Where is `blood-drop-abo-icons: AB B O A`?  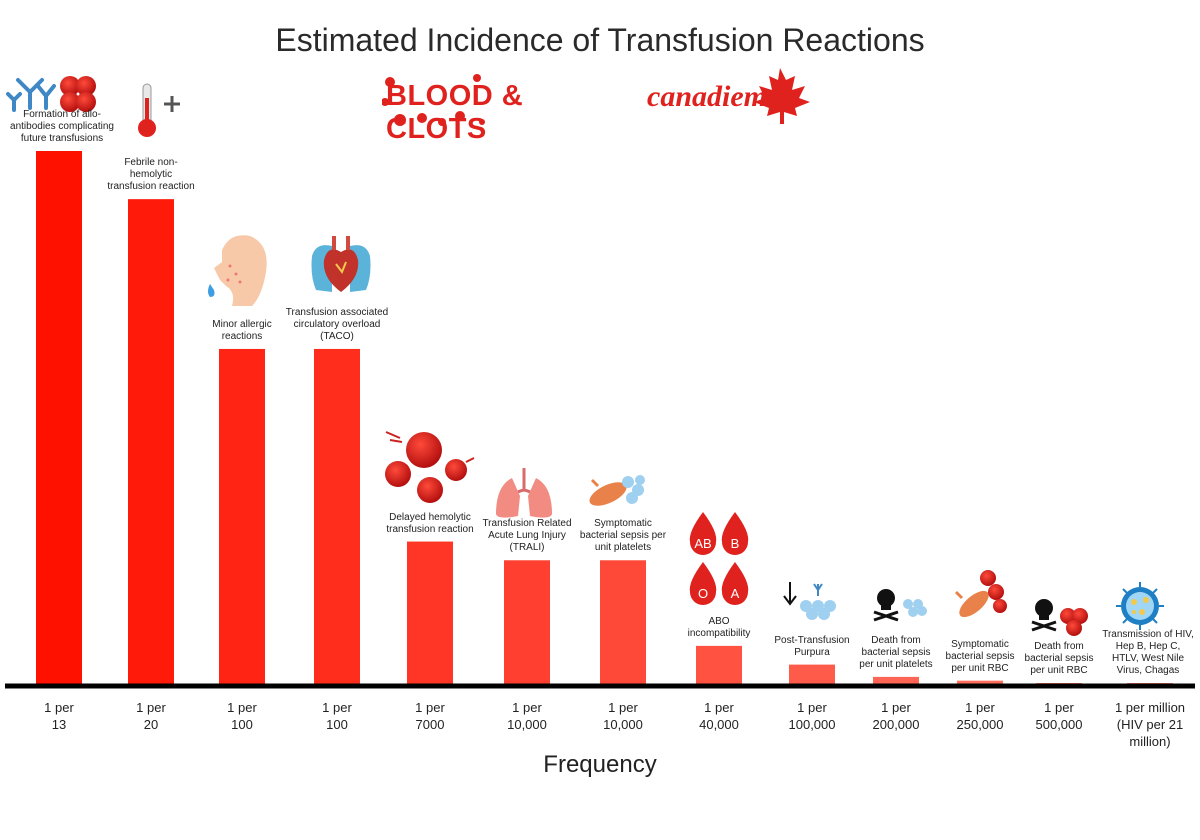 blood-drop-abo-icons: AB B O A is located at coordinates (719, 558).